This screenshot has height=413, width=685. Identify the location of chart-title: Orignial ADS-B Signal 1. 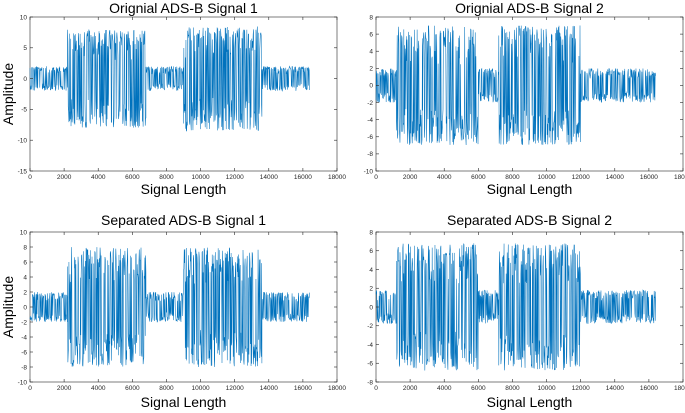
(183, 8).